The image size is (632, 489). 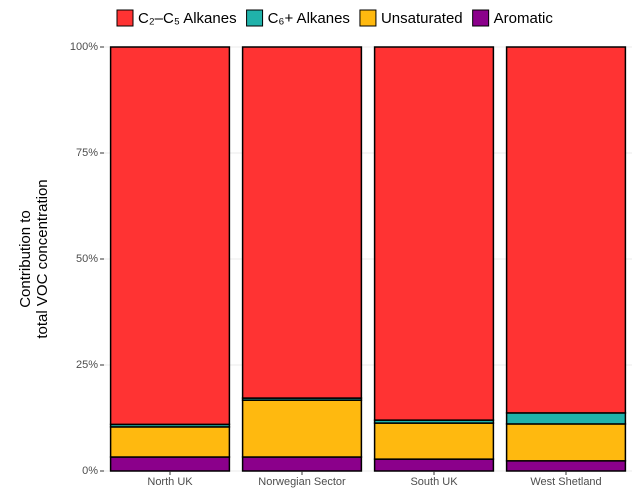 I want to click on y-tick-label: 0%, so click(x=90, y=471).